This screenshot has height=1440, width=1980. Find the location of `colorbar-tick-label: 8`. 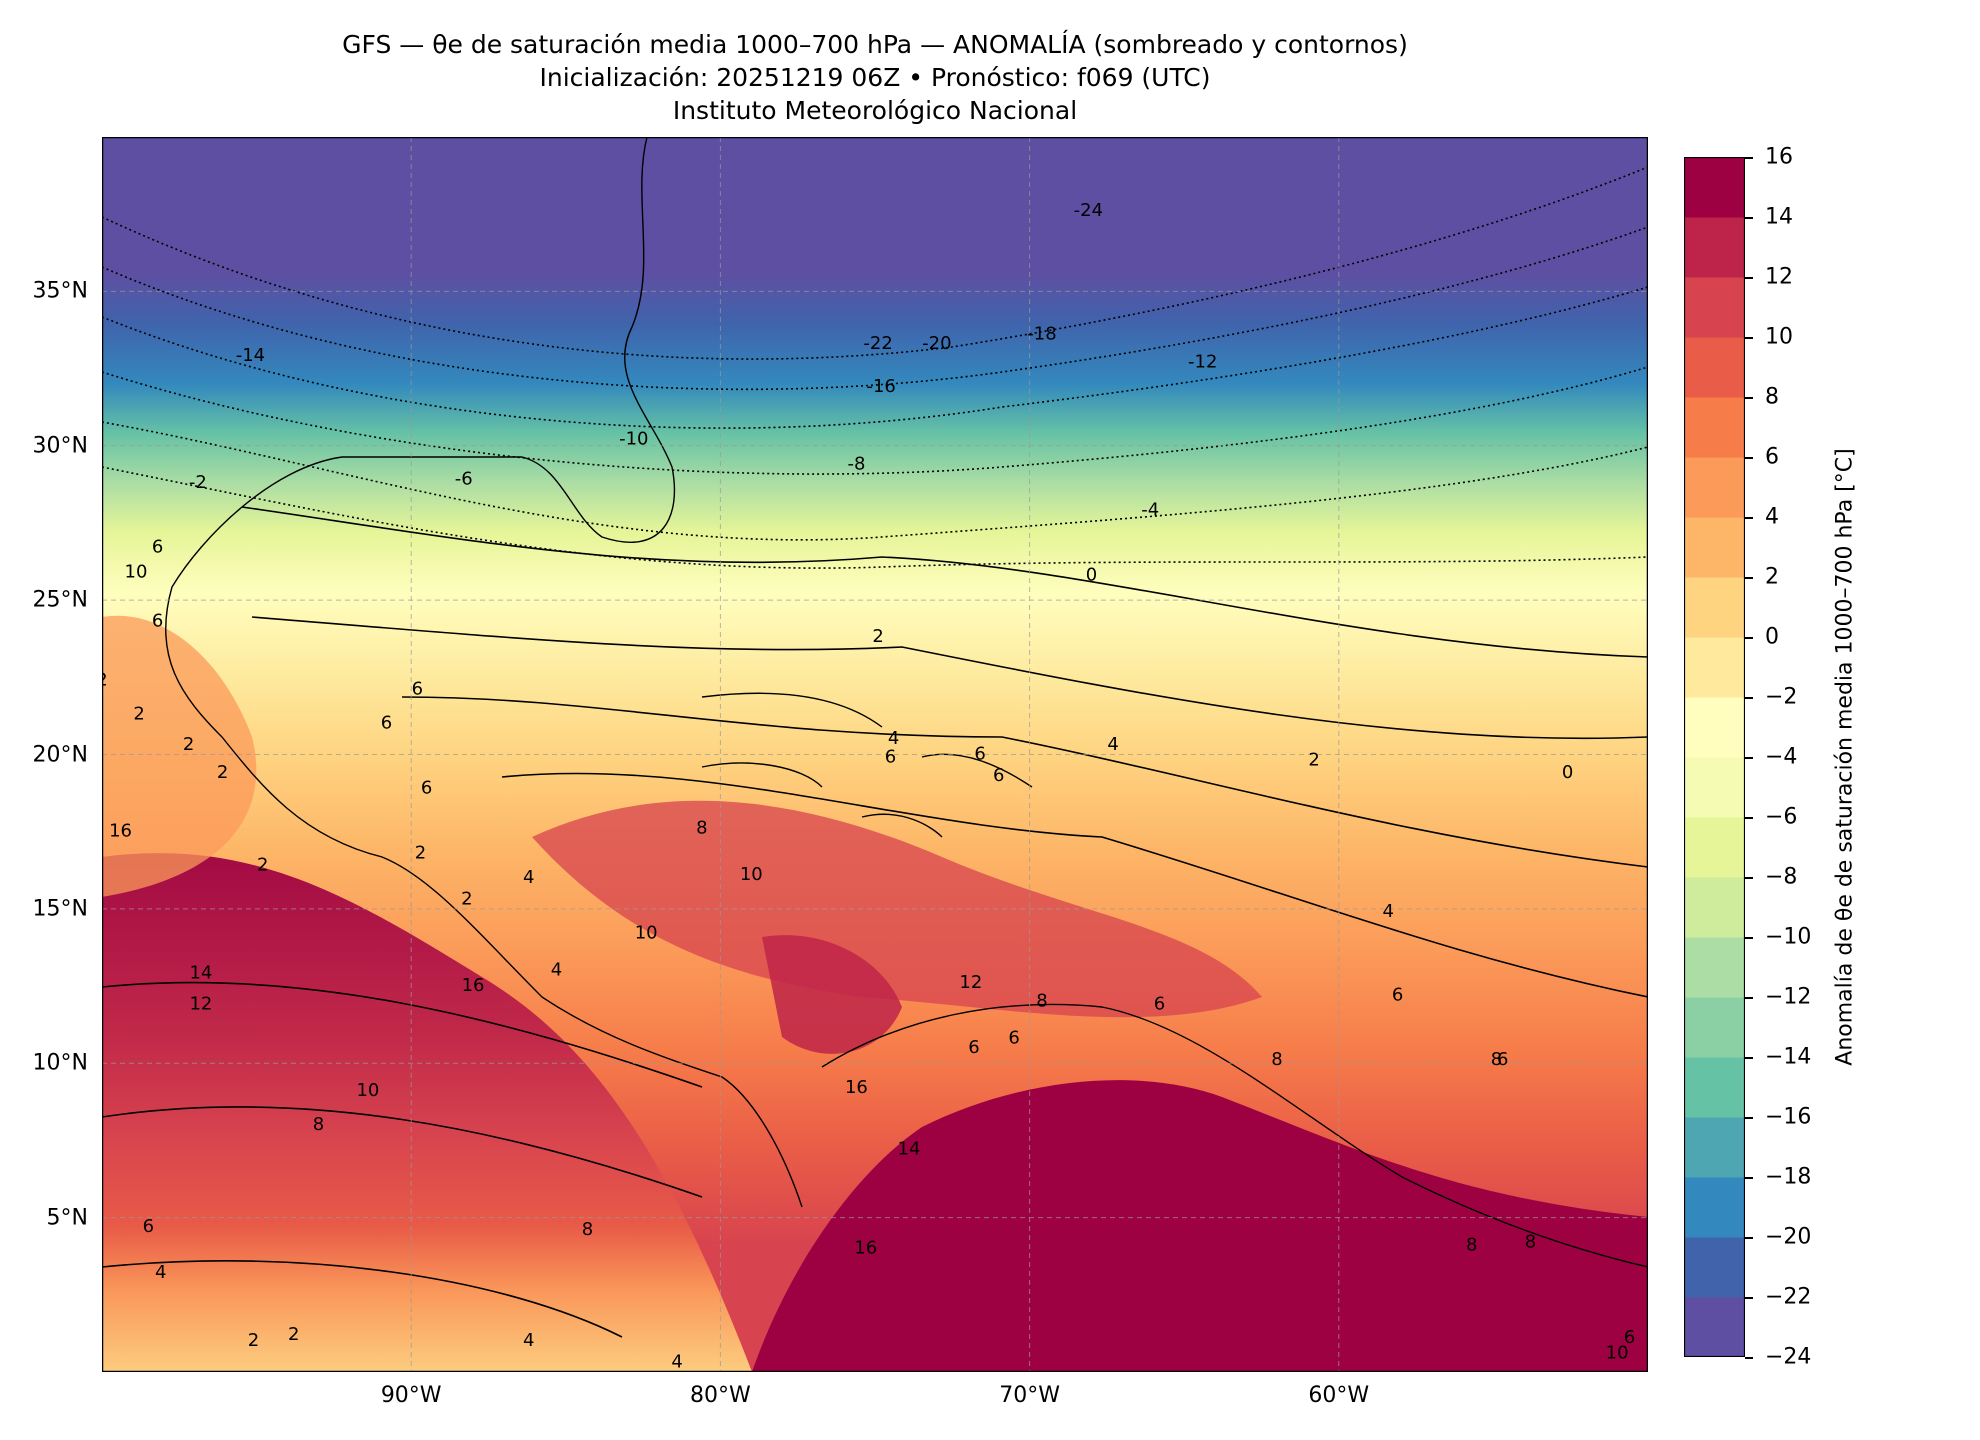

colorbar-tick-label: 8 is located at coordinates (1772, 397).